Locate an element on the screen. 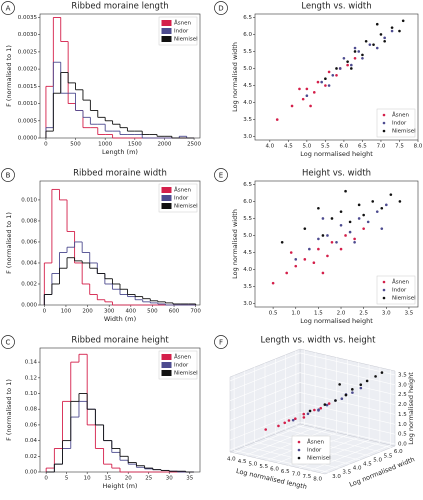 The image size is (423, 500). x-tick-label: 8.0 is located at coordinates (418, 147).